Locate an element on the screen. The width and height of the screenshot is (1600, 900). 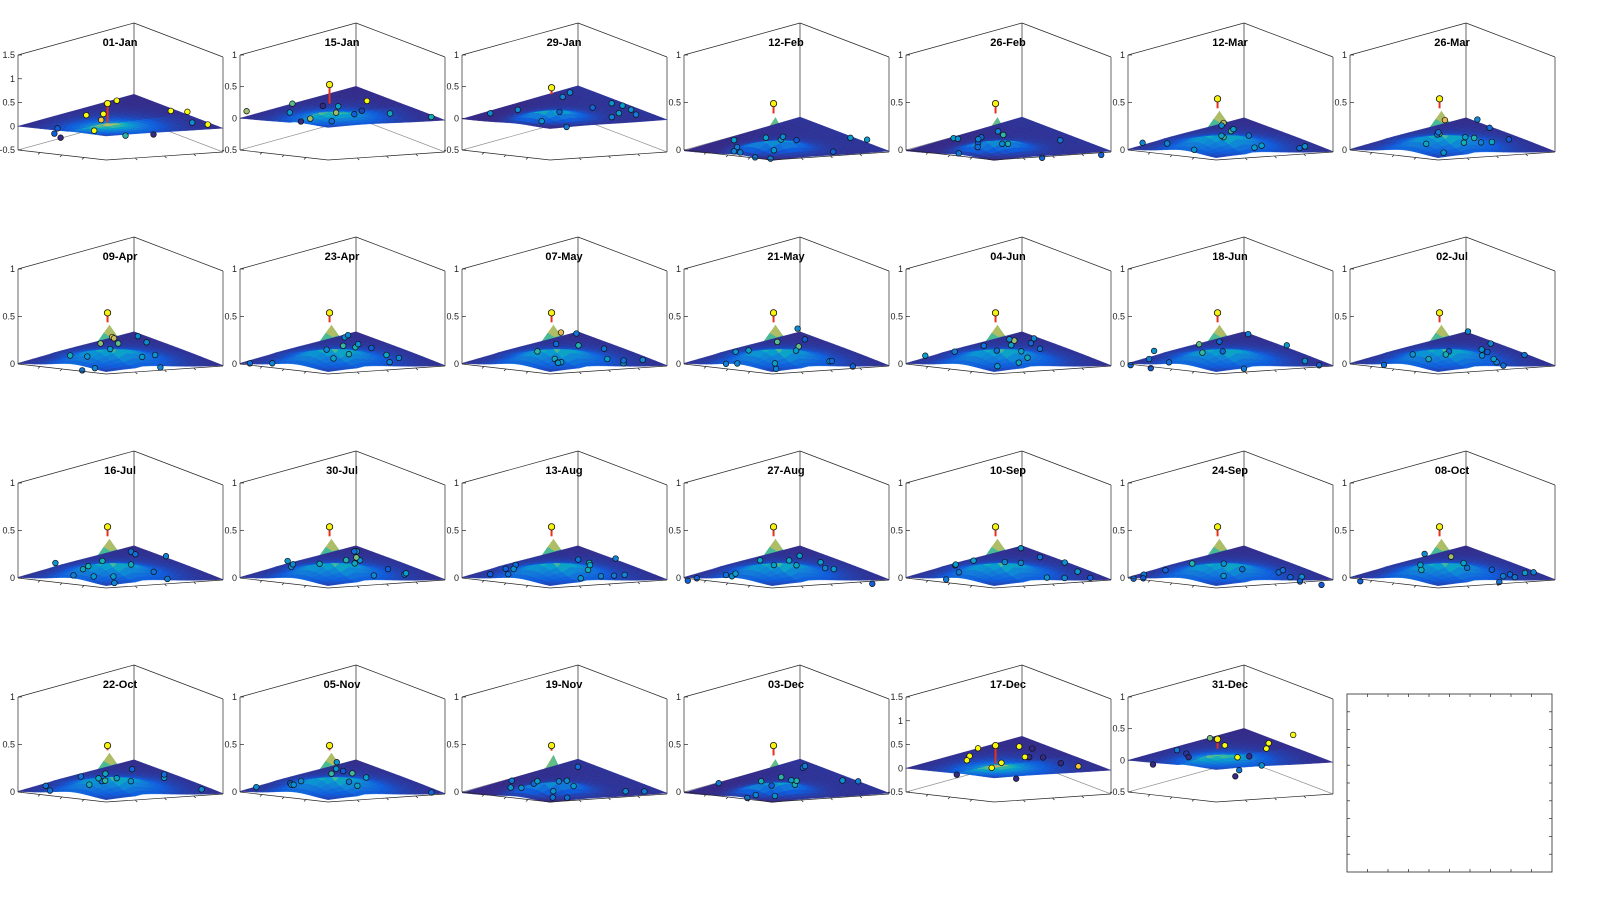
z-tick-label: 1.5 is located at coordinates (8, 55).